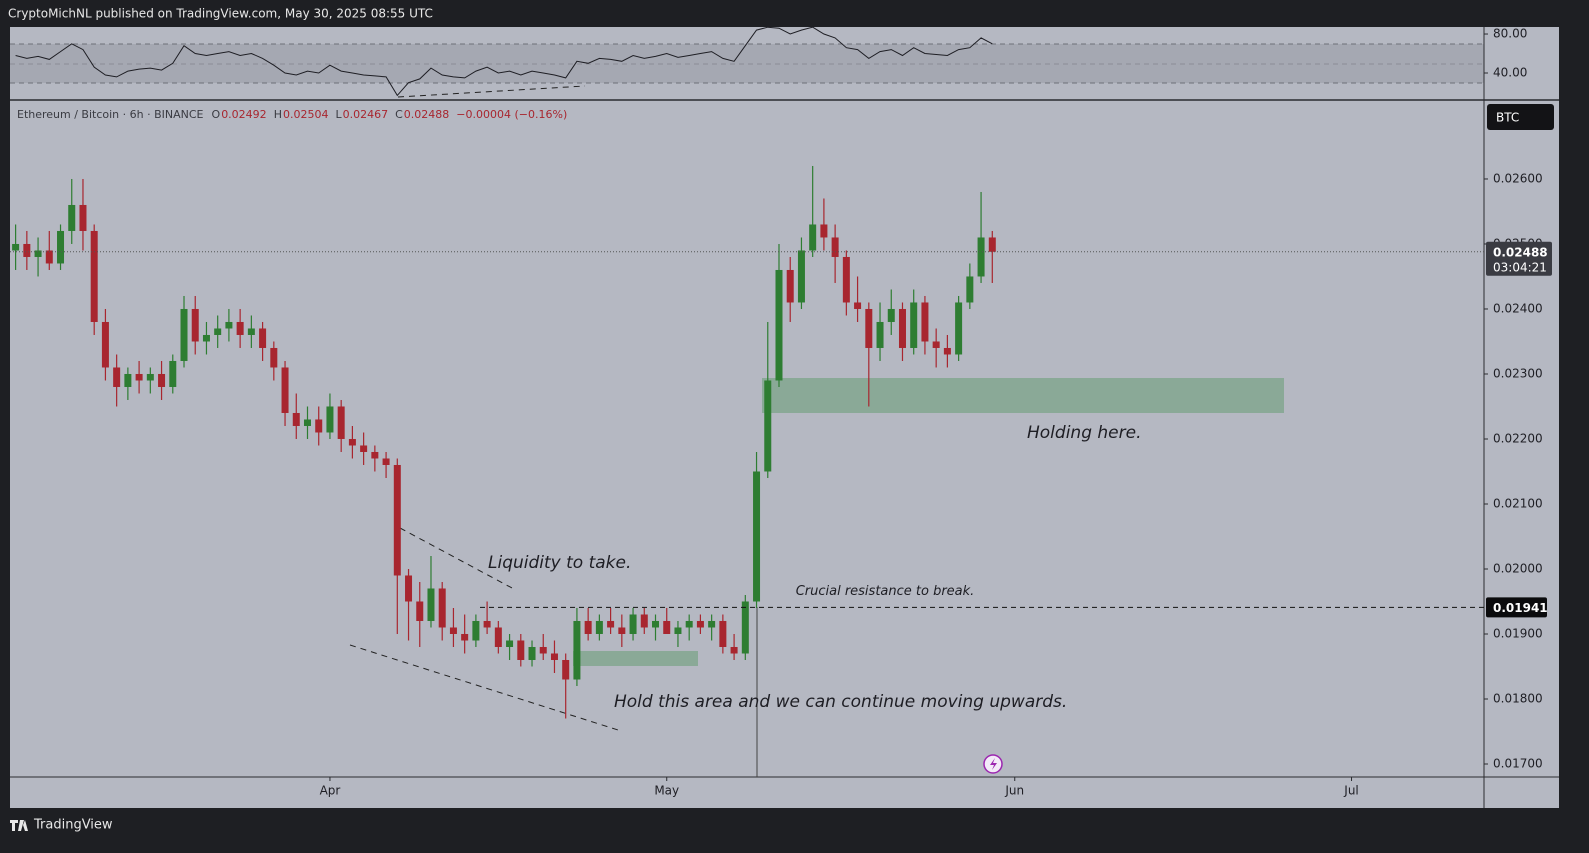 This screenshot has width=1589, height=853. Describe the element at coordinates (1518, 568) in the screenshot. I see `y-tick-label: 0.02000` at that location.